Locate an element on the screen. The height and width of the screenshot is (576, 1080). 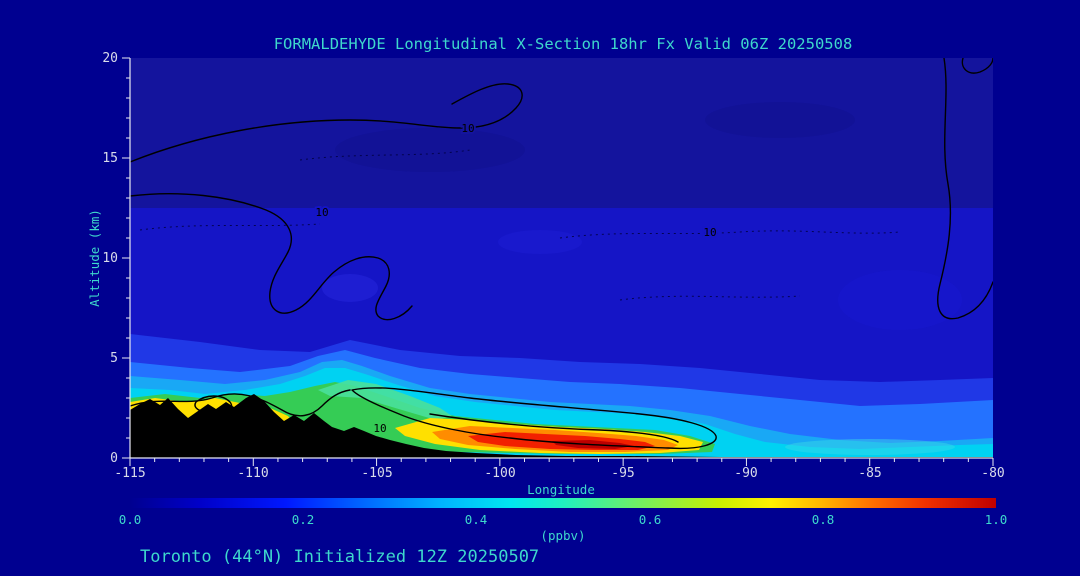
colorbar-tick-label: 0.0 is located at coordinates (130, 519).